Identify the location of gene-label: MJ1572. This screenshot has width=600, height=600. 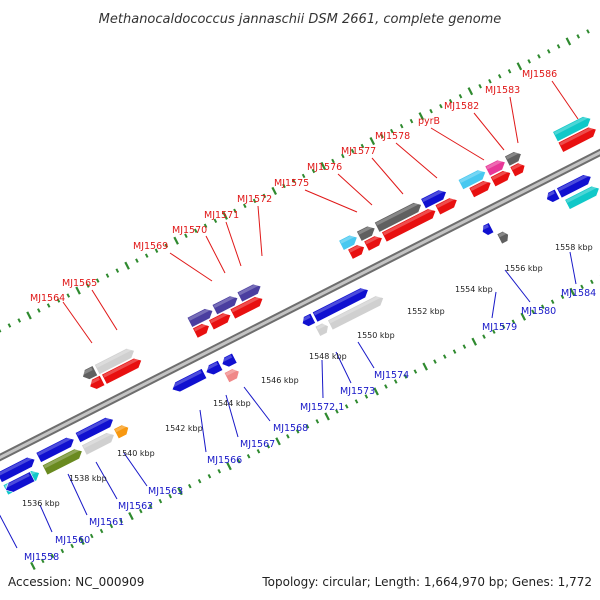
(254, 199).